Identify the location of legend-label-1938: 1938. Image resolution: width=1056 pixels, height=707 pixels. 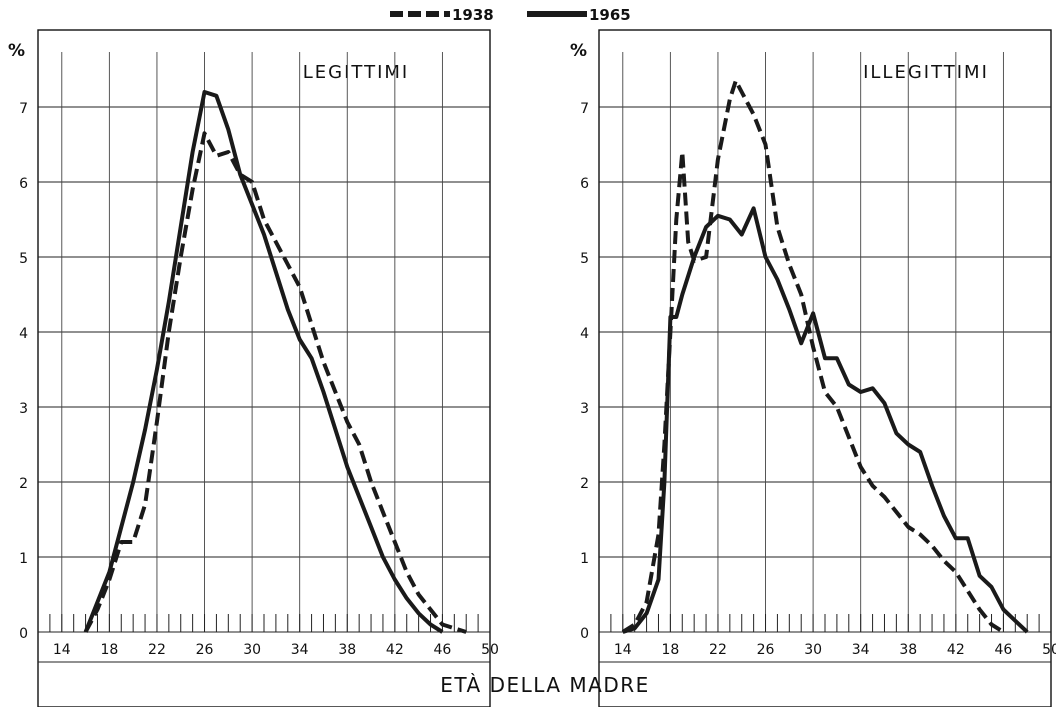
(473, 15).